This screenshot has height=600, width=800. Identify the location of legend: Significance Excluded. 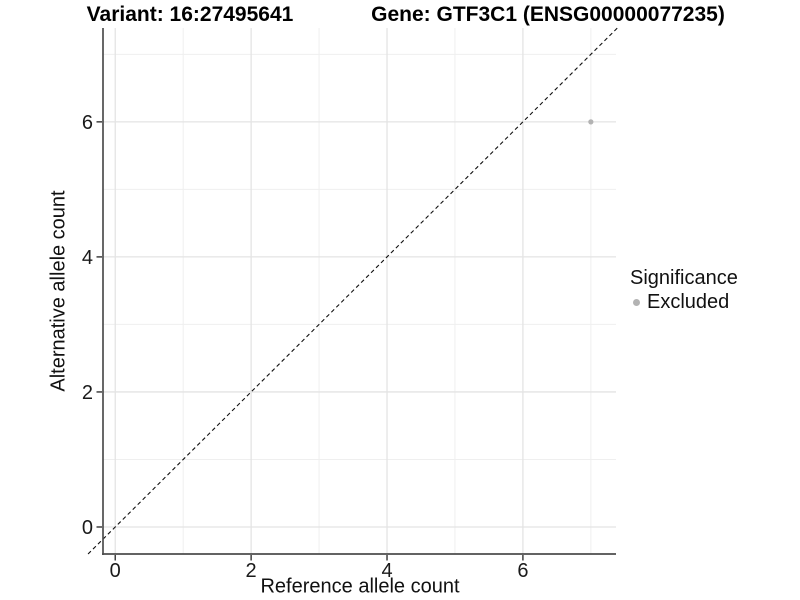
(715, 290).